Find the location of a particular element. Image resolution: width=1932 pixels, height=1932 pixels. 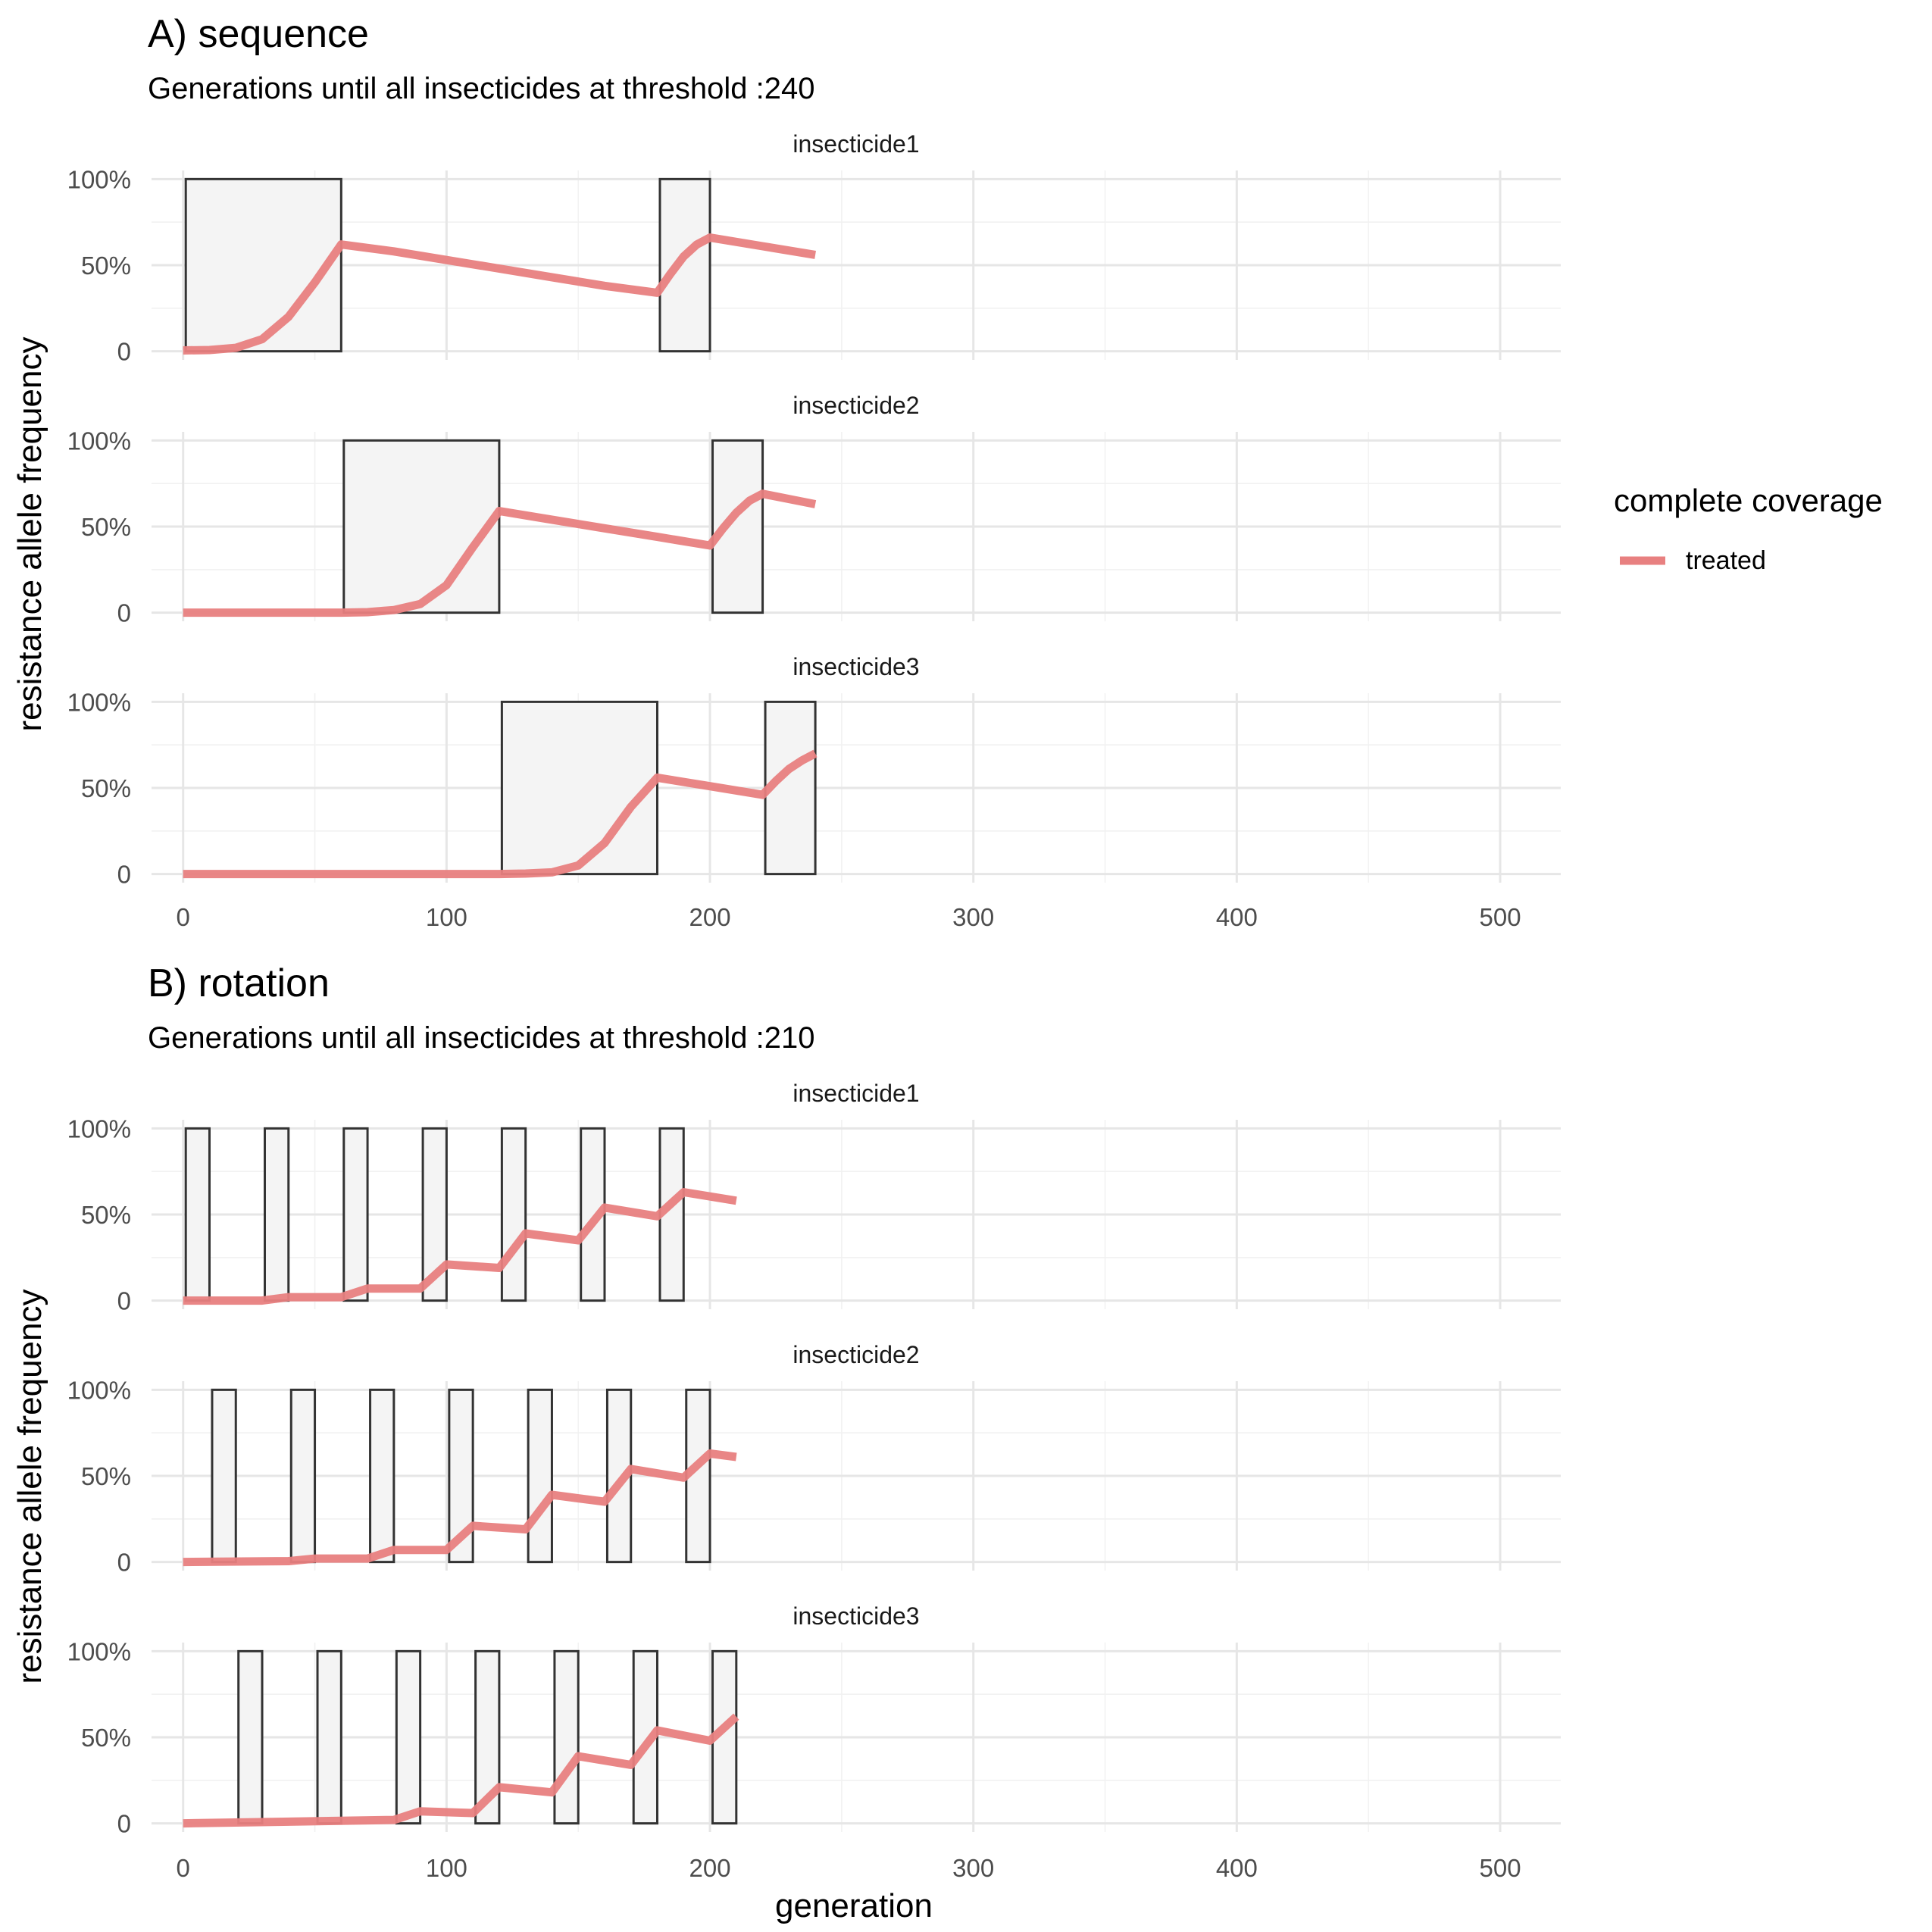

x-axis-title: generation is located at coordinates (854, 1905).